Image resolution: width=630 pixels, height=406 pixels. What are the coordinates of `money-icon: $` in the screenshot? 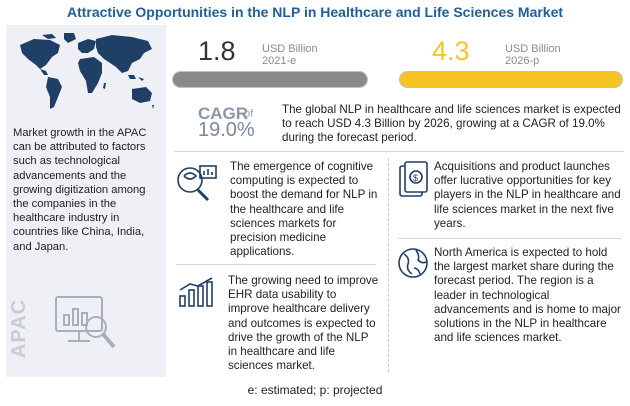 It's located at (413, 179).